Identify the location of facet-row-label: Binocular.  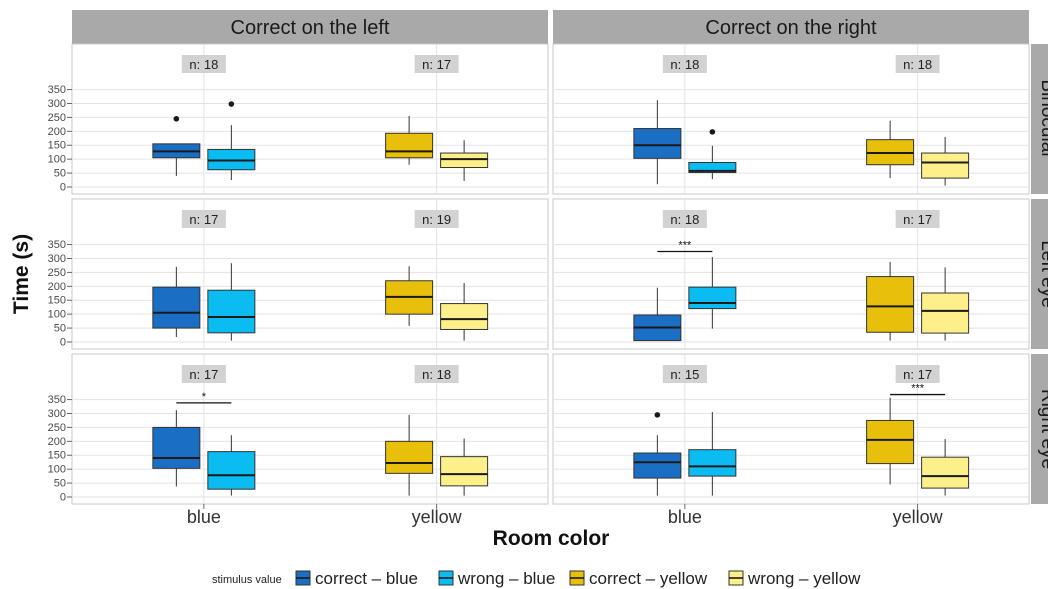
(1042, 119).